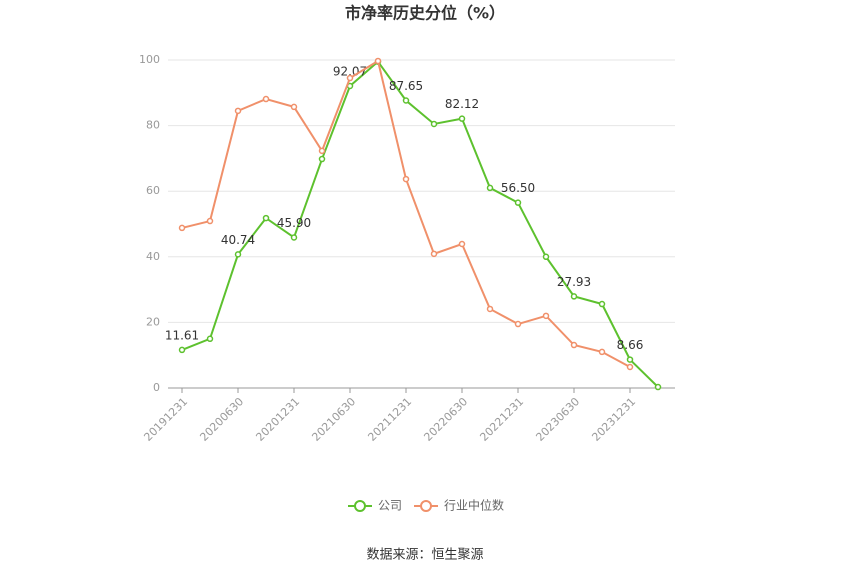  I want to click on y-tick-label: 0, so click(156, 387).